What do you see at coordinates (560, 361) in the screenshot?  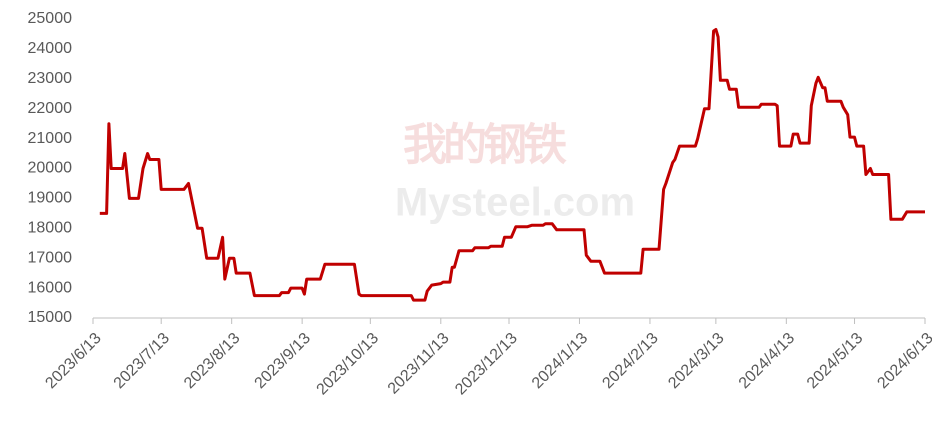 I see `x-tick-label: 2024/1/13` at bounding box center [560, 361].